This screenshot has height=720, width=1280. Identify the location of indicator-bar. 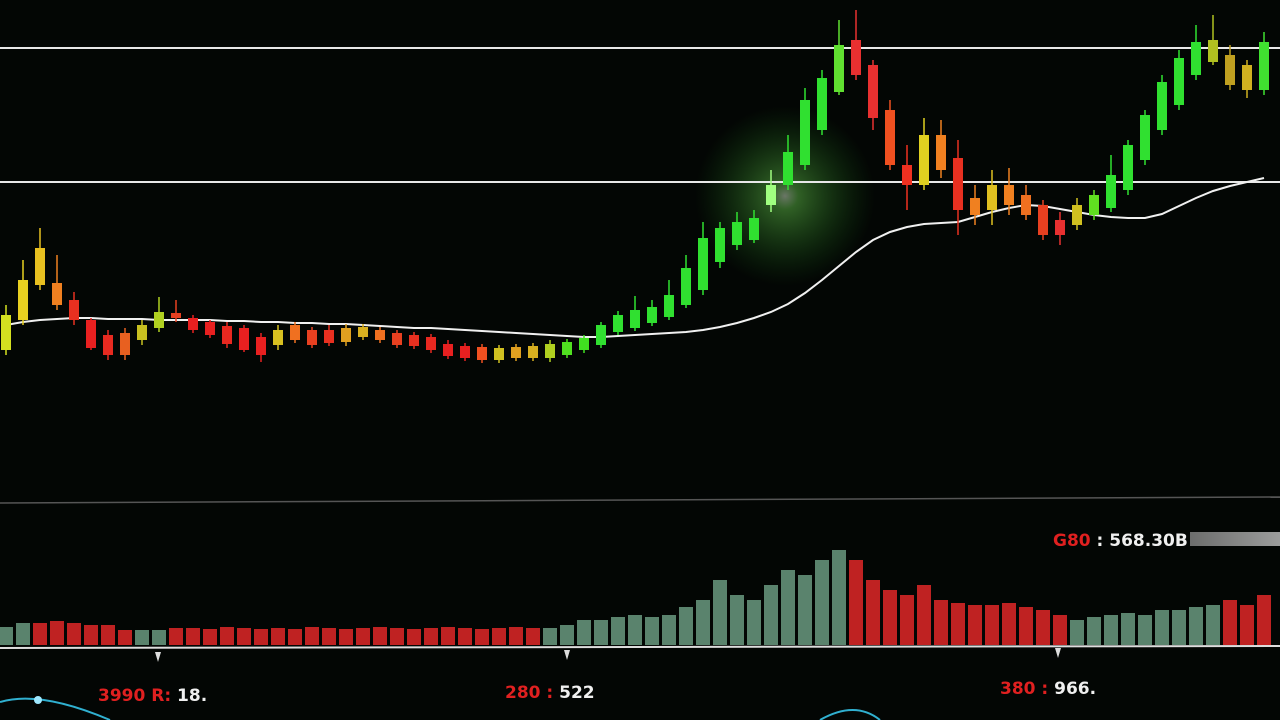
(1235, 539).